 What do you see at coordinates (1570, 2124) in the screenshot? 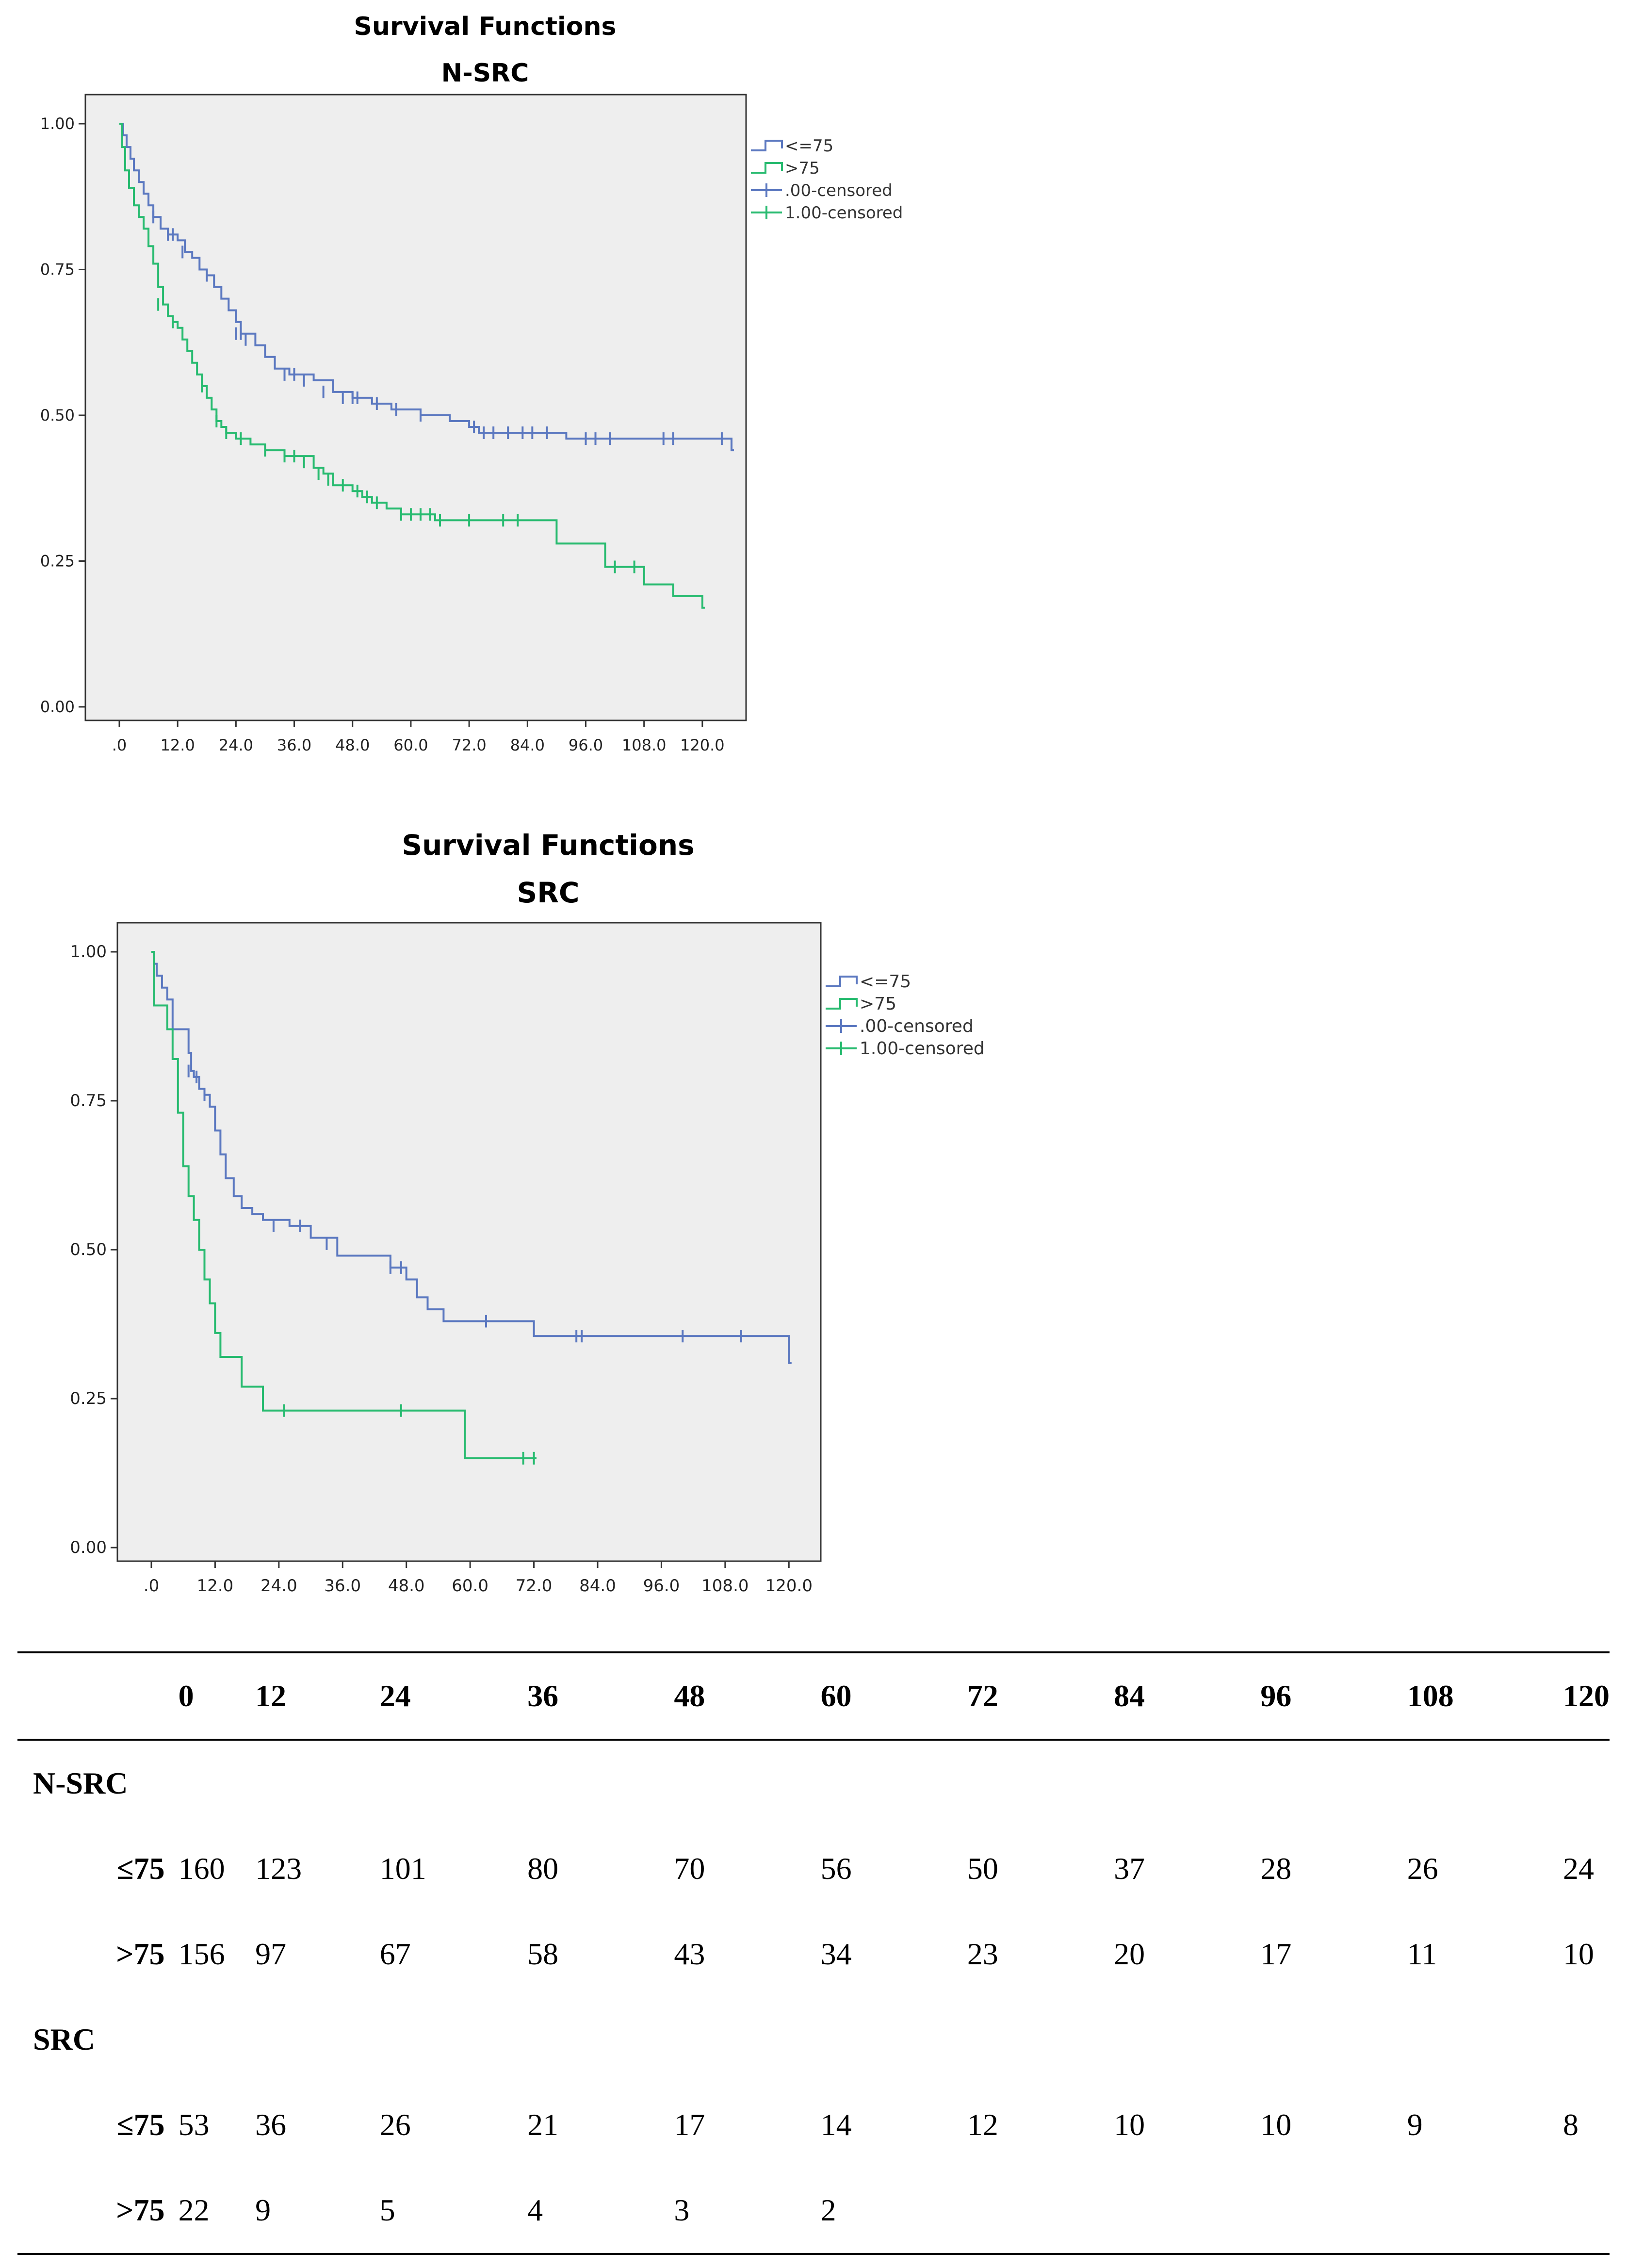
I see `at-risk-cell: 8` at bounding box center [1570, 2124].